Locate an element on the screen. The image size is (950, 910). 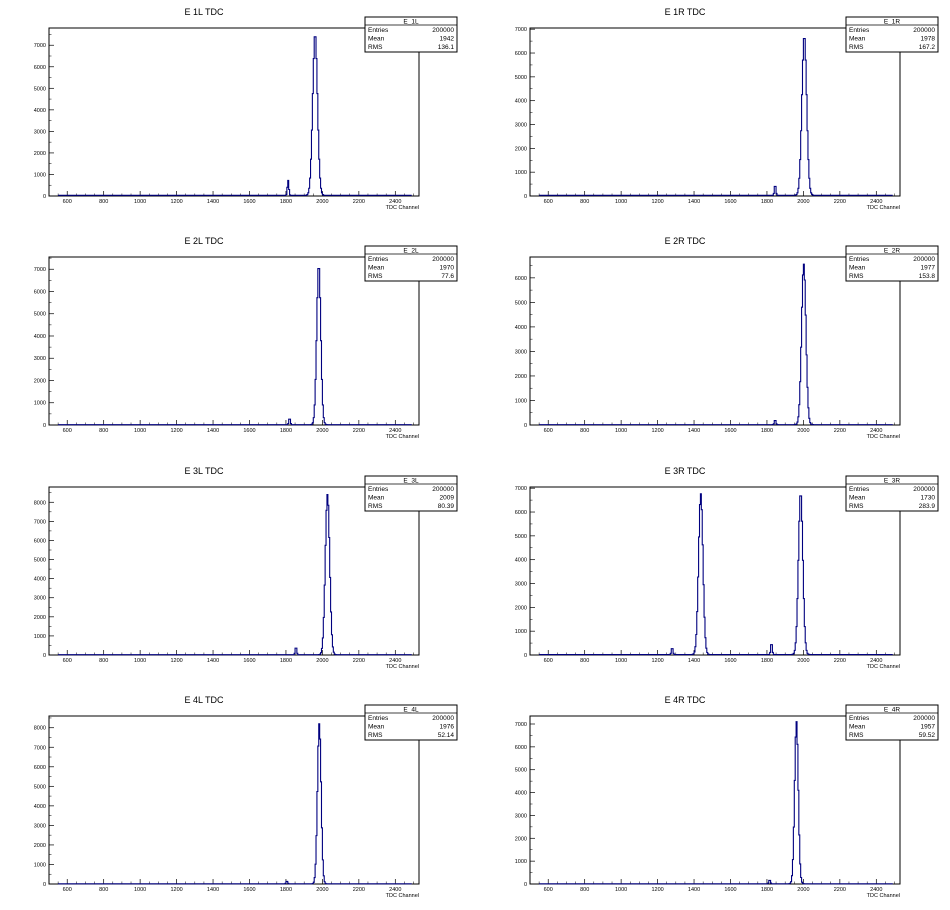
chart-3-ytick-label: 2000 is located at coordinates (40, 381).